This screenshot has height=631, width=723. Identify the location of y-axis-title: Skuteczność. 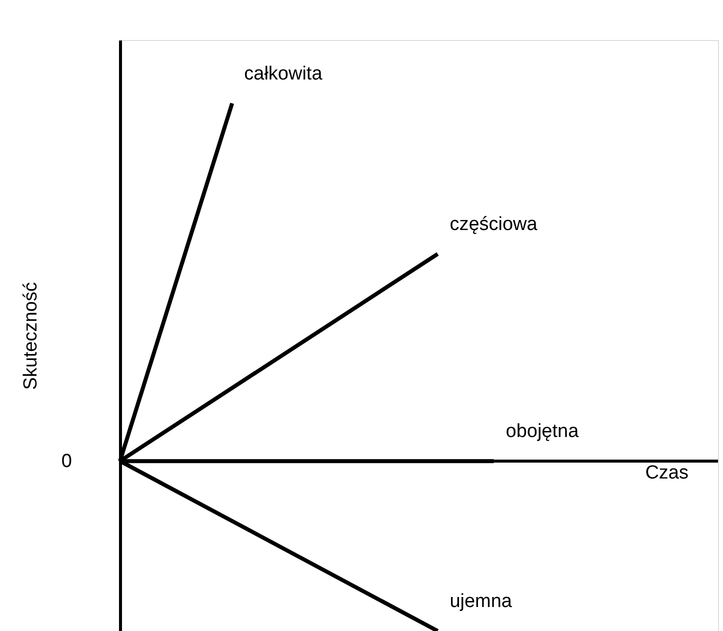
(31, 336).